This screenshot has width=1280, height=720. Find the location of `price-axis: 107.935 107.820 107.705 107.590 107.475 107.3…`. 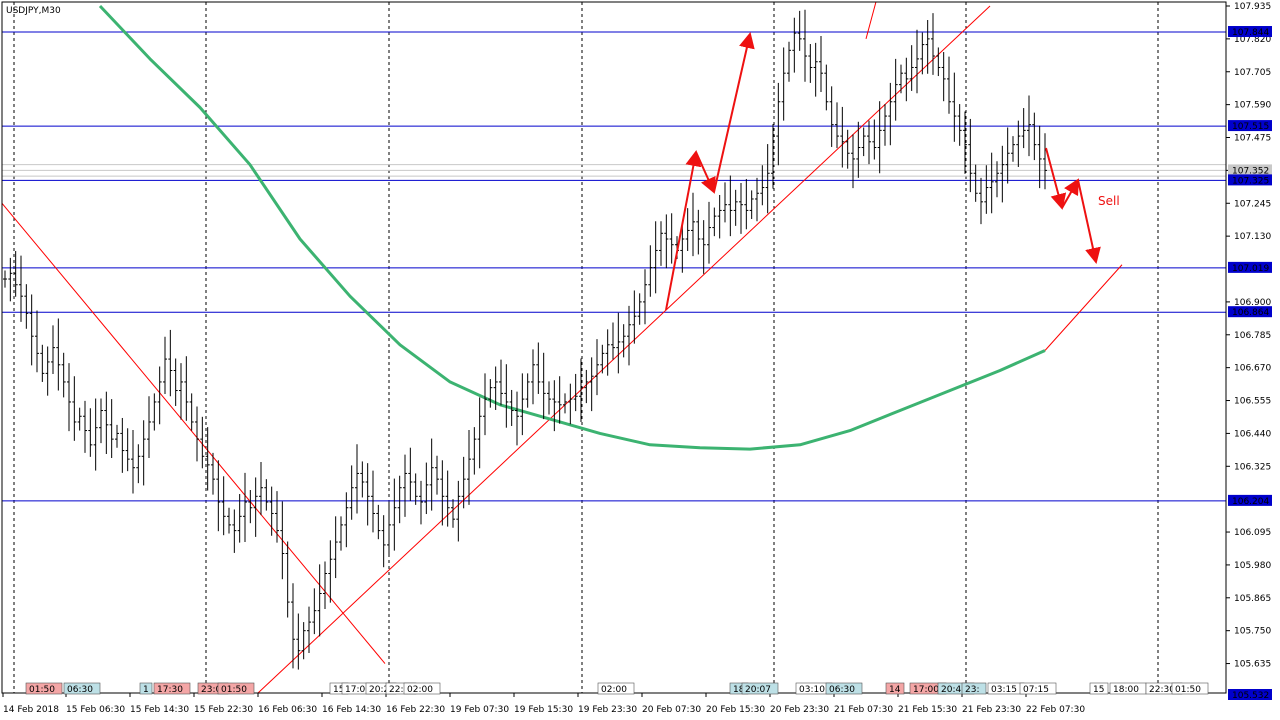

price-axis: 107.935 107.820 107.705 107.590 107.475 107.3… is located at coordinates (1249, 351).